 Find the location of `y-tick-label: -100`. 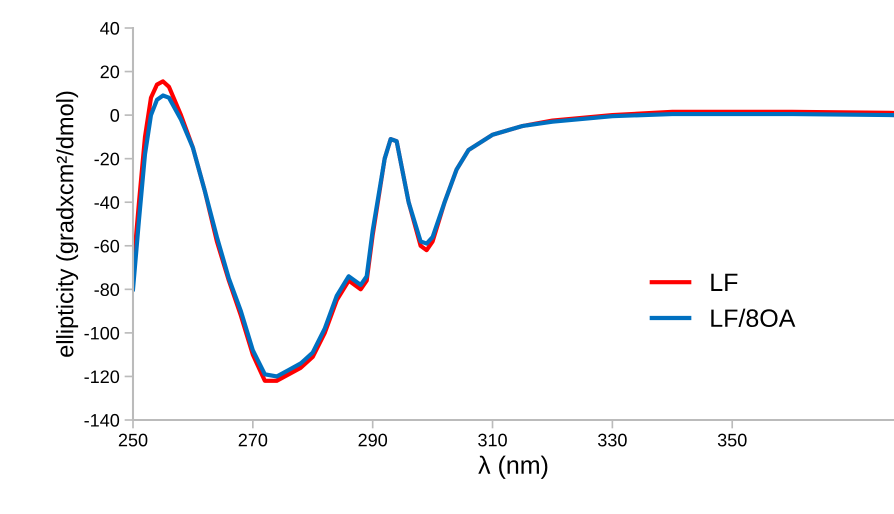

y-tick-label: -100 is located at coordinates (102, 333).